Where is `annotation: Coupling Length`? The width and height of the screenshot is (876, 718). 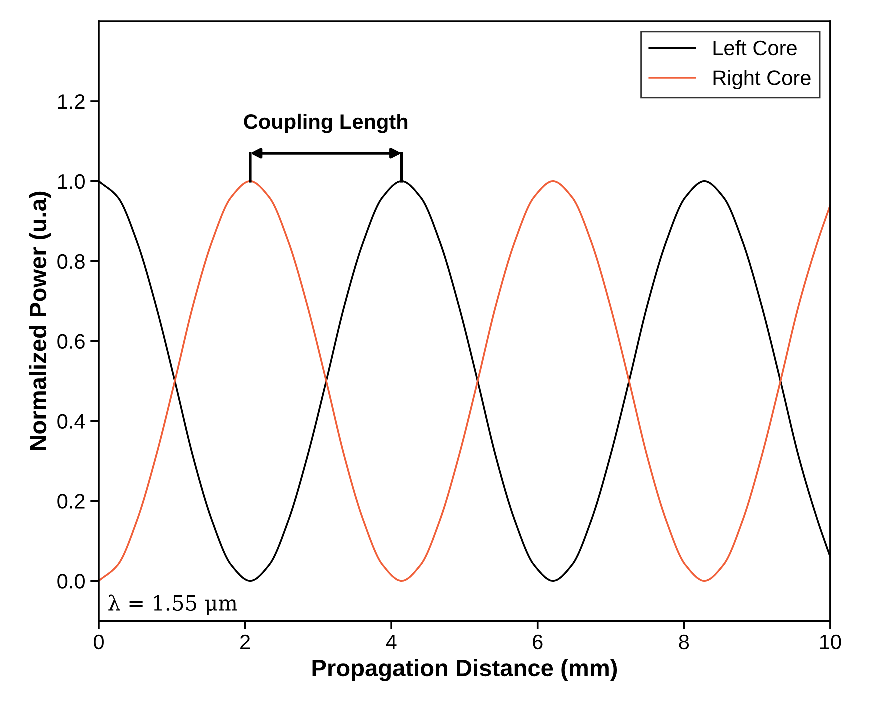
annotation: Coupling Length is located at coordinates (326, 124).